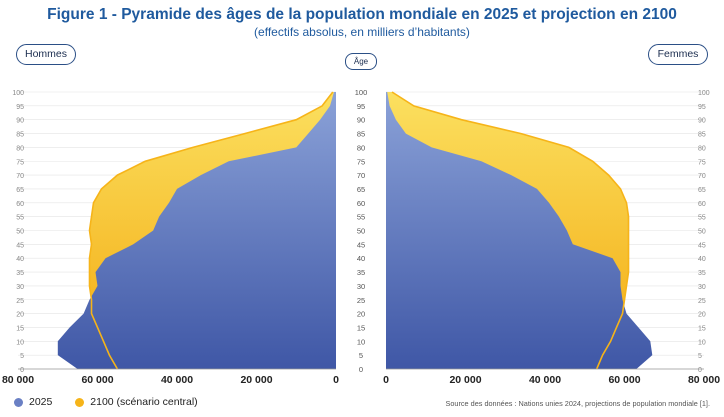  What do you see at coordinates (702, 135) in the screenshot?
I see `age-tick-right: 85` at bounding box center [702, 135].